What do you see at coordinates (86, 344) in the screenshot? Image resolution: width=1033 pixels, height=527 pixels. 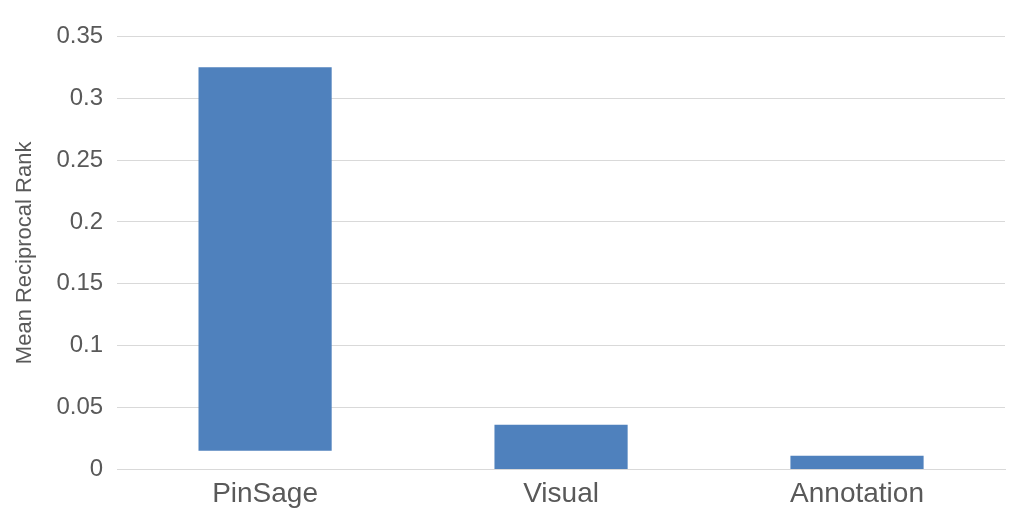 I see `y-tick-label: 0.1` at bounding box center [86, 344].